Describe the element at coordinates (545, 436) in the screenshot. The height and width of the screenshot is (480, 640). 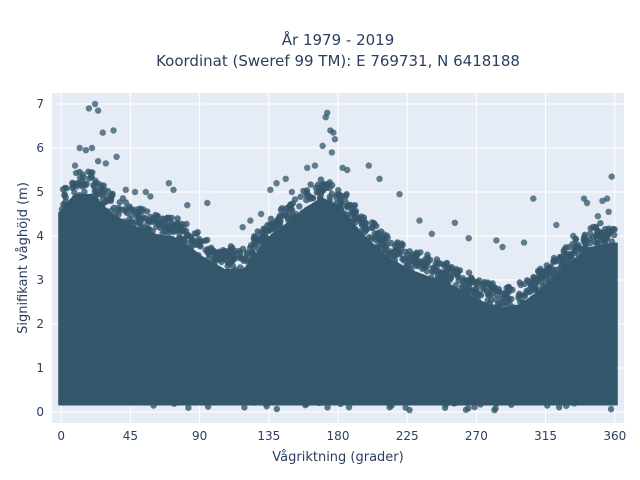
I see `x-tick-label: 315` at that location.